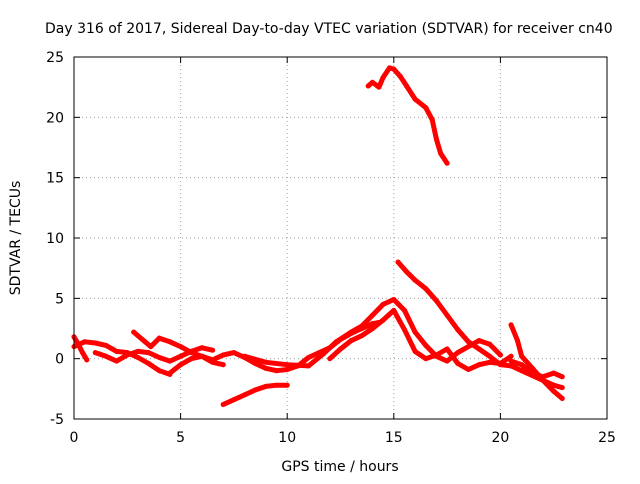 The width and height of the screenshot is (640, 484). Describe the element at coordinates (607, 438) in the screenshot. I see `x-tick-label: 25` at that location.